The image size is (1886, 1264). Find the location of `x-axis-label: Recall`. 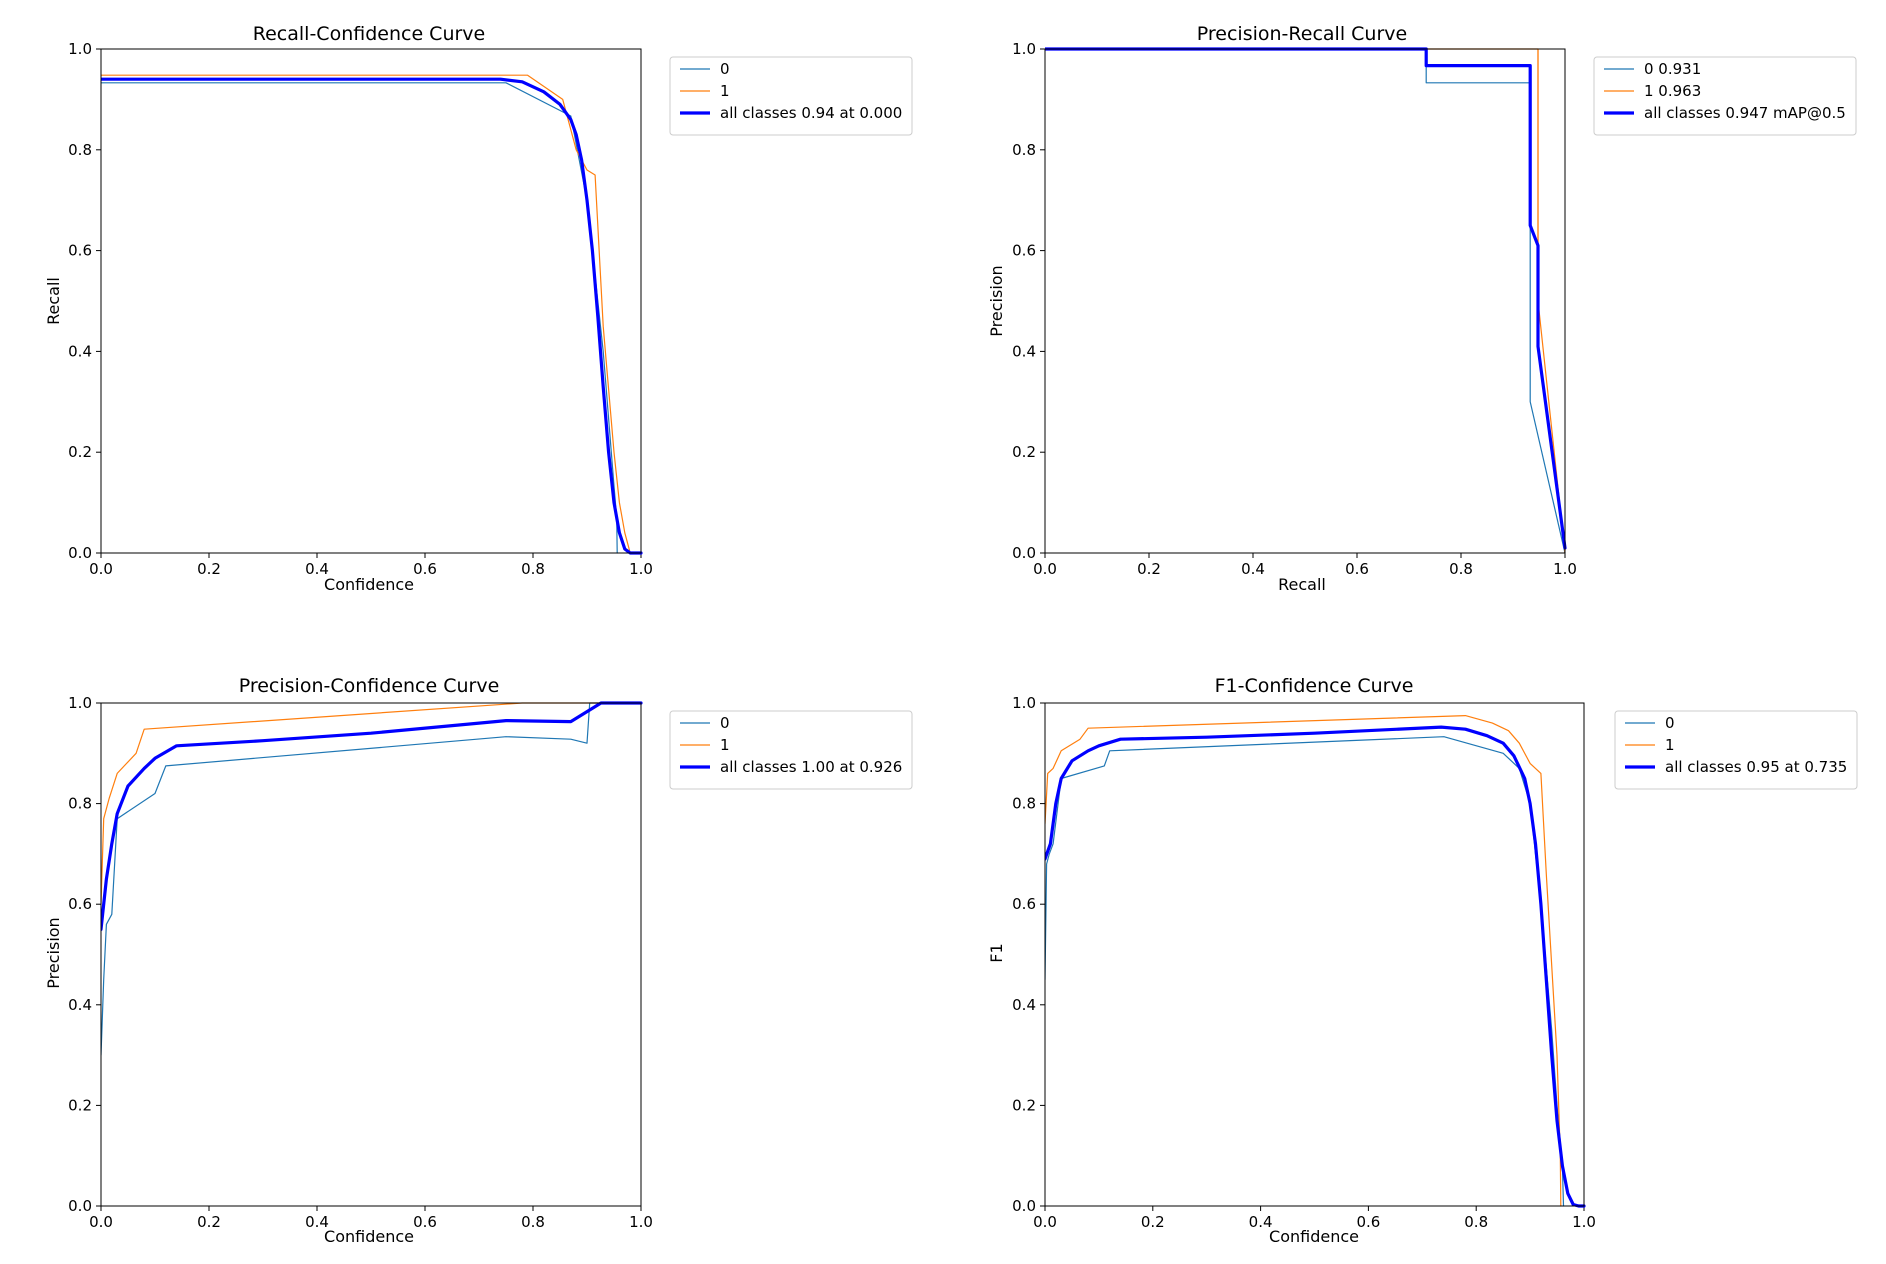

x-axis-label: Recall is located at coordinates (1302, 584).